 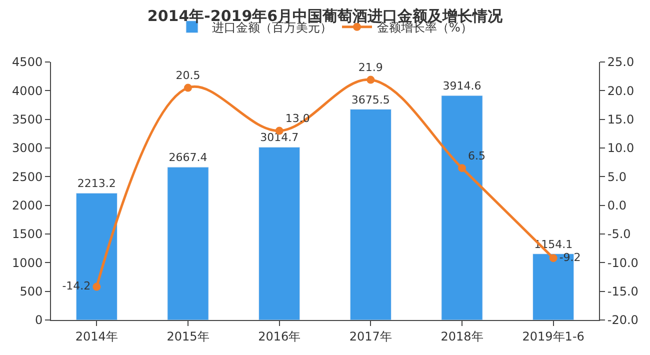 What do you see at coordinates (96, 183) in the screenshot?
I see `data-label: 2213.2` at bounding box center [96, 183].